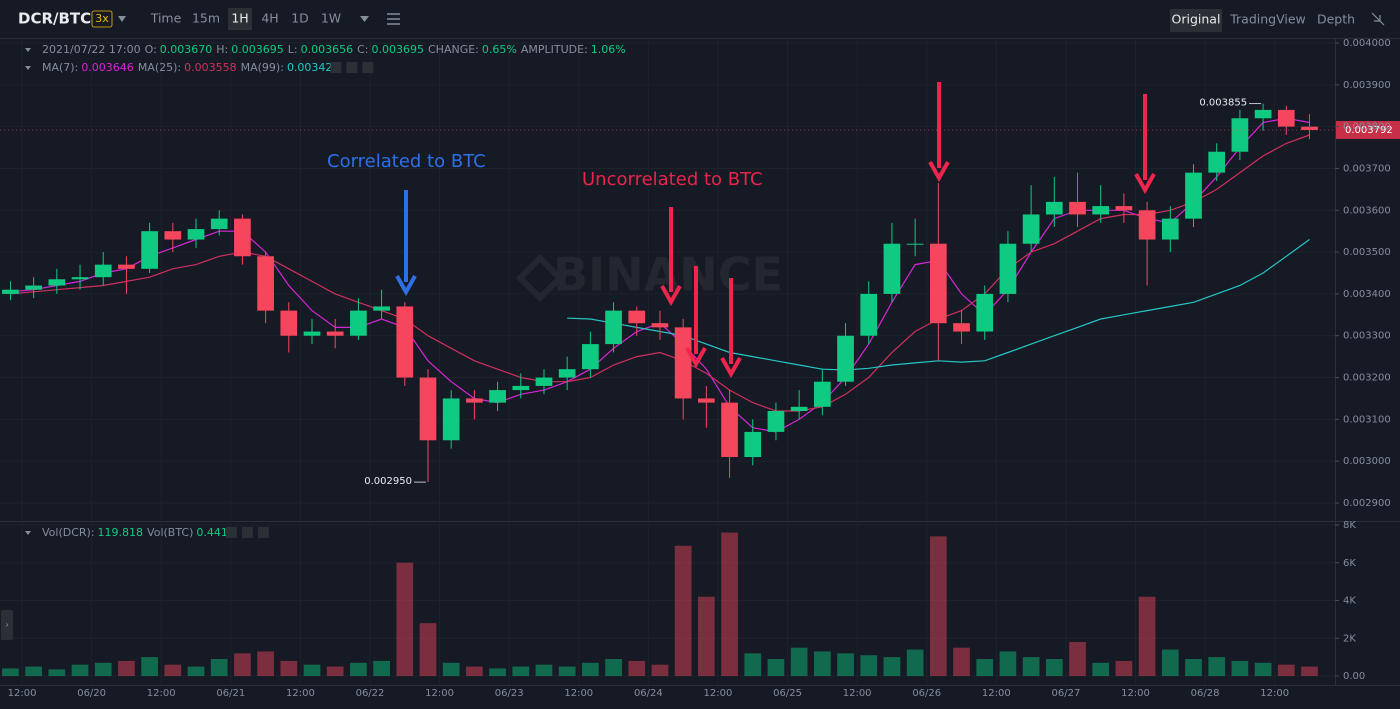  What do you see at coordinates (1223, 103) in the screenshot?
I see `price-marker-label: 0.003855` at bounding box center [1223, 103].